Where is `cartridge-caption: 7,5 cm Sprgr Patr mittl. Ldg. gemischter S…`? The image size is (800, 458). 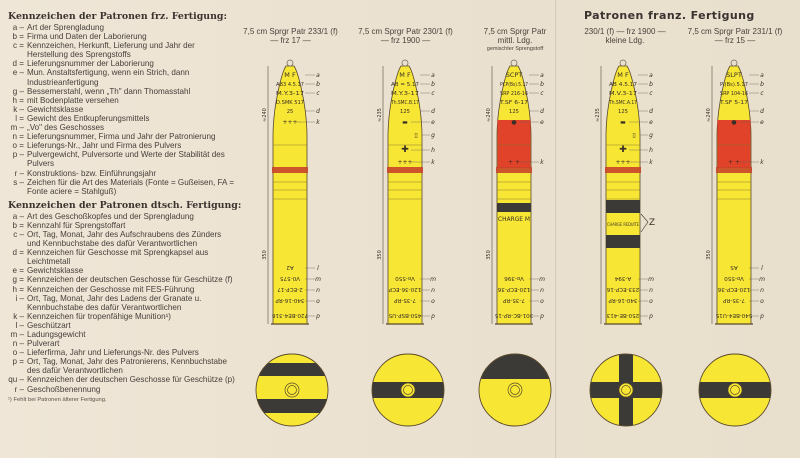
cartridge-caption: 7,5 cm Sprgr Patr mittl. Ldg. gemischter S… is located at coordinates (515, 40).